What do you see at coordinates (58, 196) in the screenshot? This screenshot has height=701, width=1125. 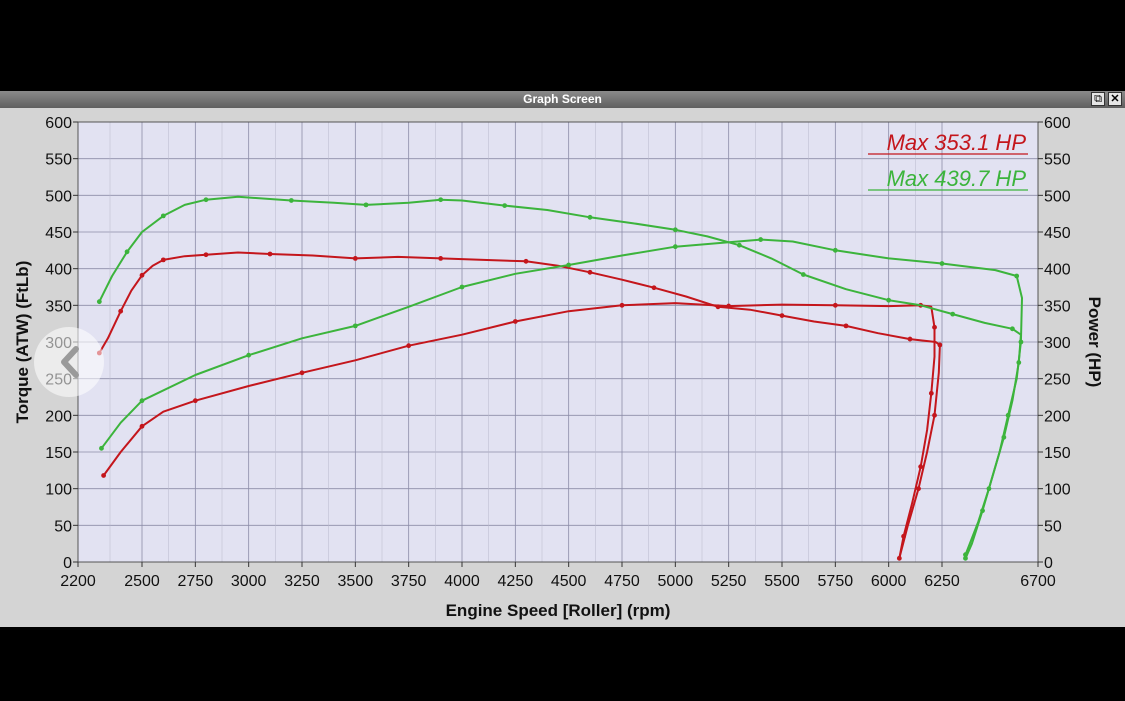 I see `y-tick-label: 500` at bounding box center [58, 196].